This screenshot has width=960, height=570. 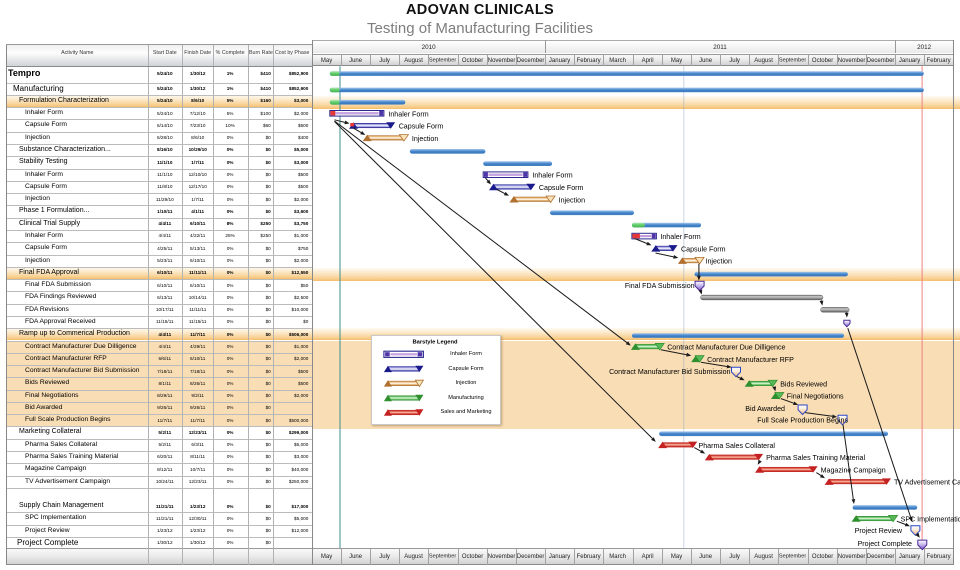 What do you see at coordinates (930, 520) in the screenshot?
I see `svg-text: SPC Implementation` at bounding box center [930, 520].